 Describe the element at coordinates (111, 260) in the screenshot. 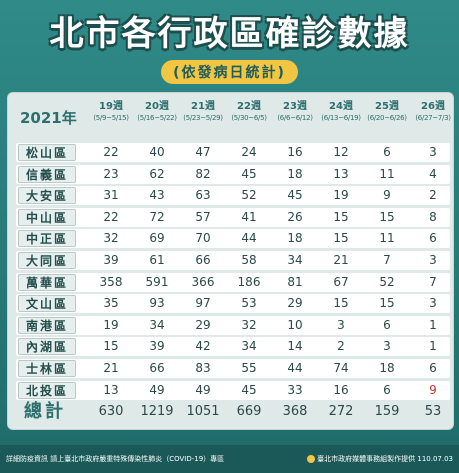

I see `table-cell: 39` at that location.